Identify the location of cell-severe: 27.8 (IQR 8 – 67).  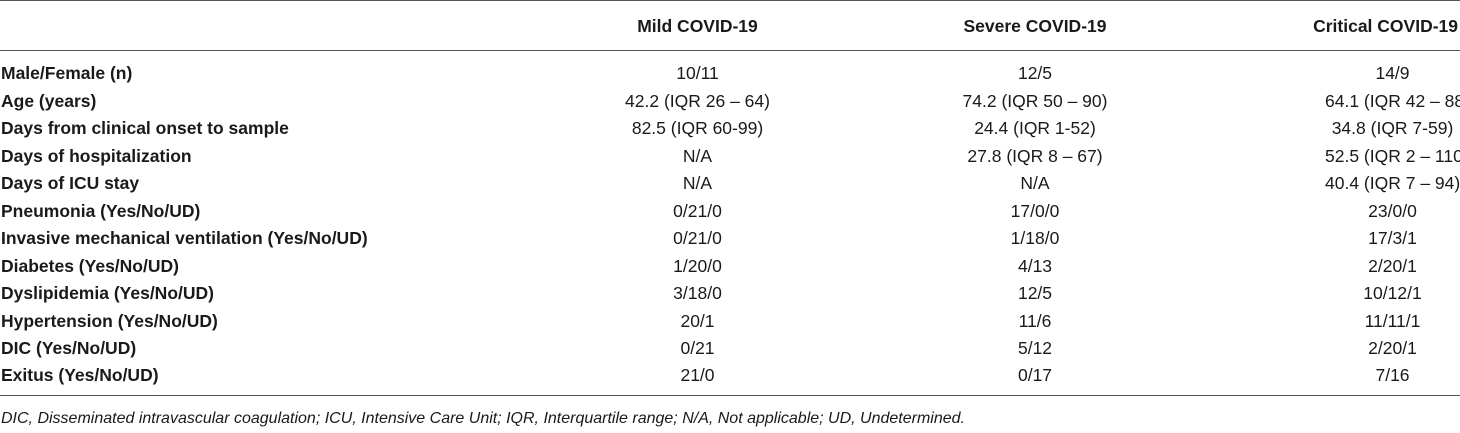
(1035, 155).